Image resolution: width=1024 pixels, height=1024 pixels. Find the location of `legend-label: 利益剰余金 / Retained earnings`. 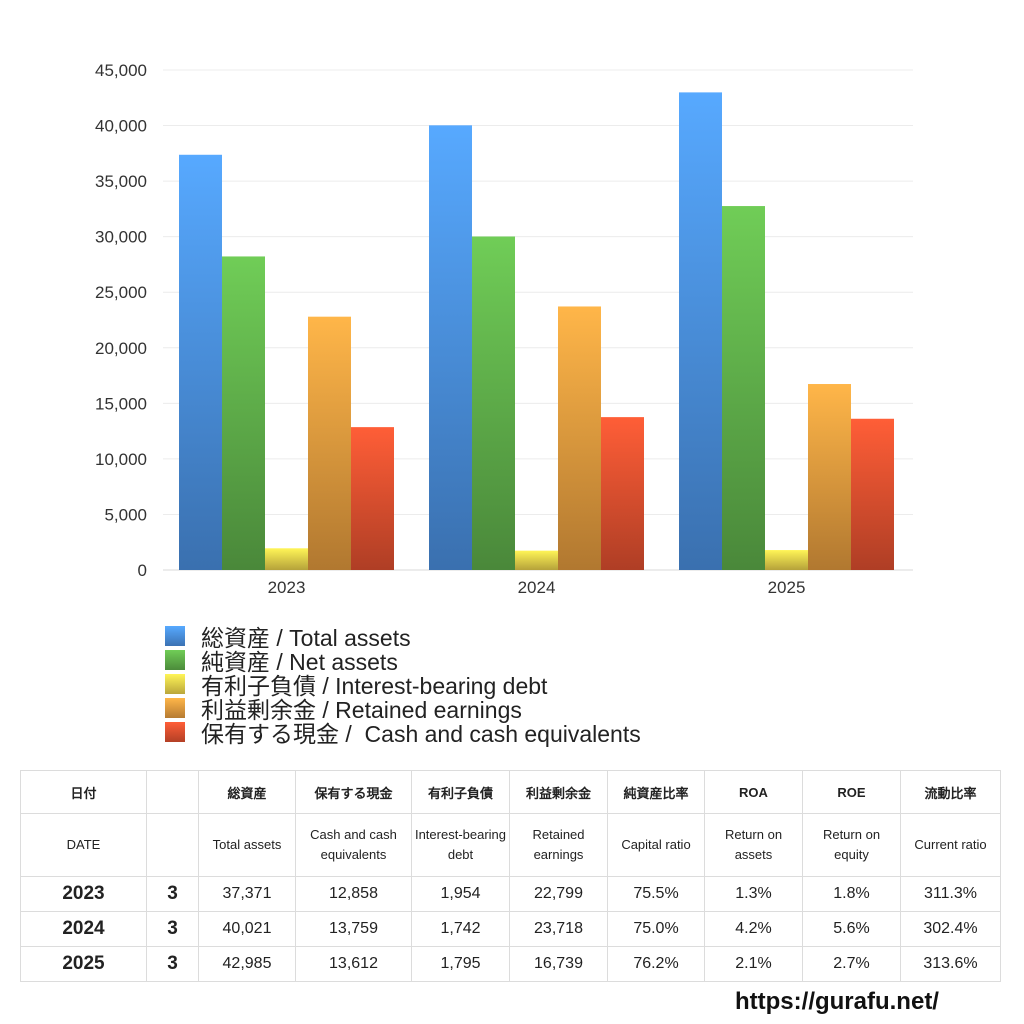

legend-label: 利益剰余金 / Retained earnings is located at coordinates (361, 710).